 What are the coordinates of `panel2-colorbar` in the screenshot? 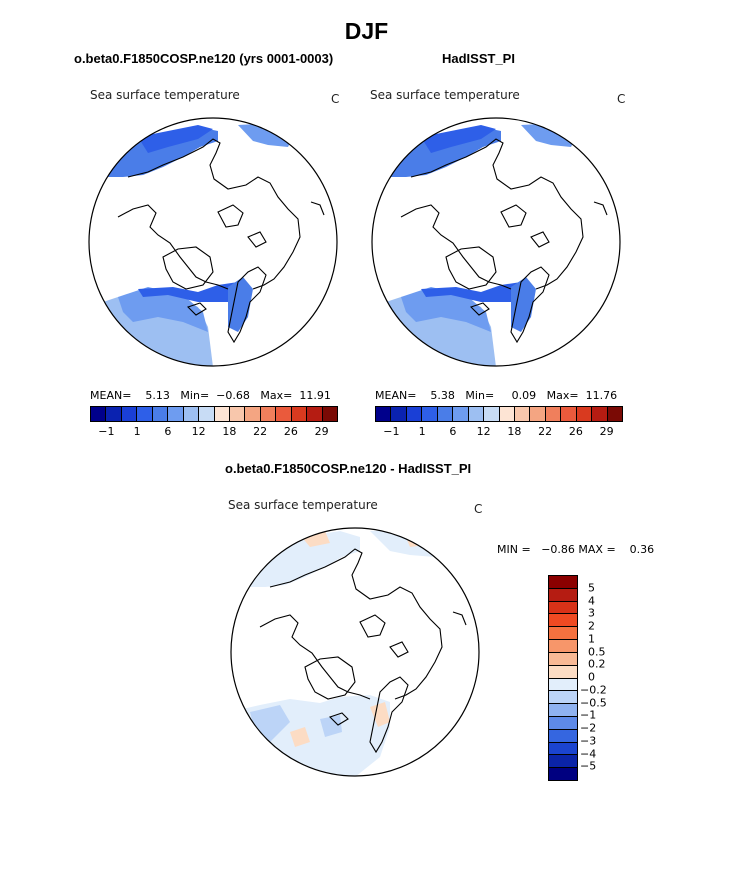 It's located at (499, 414).